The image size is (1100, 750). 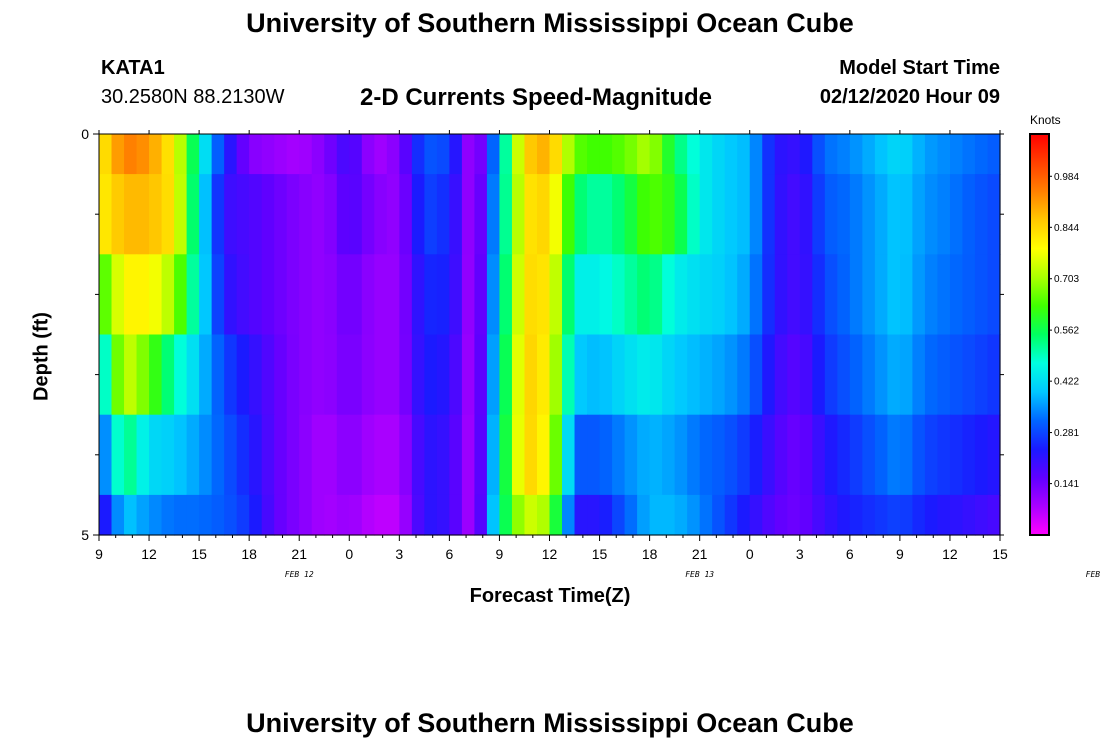 What do you see at coordinates (919, 68) in the screenshot?
I see `model-start-label: Model Start Time` at bounding box center [919, 68].